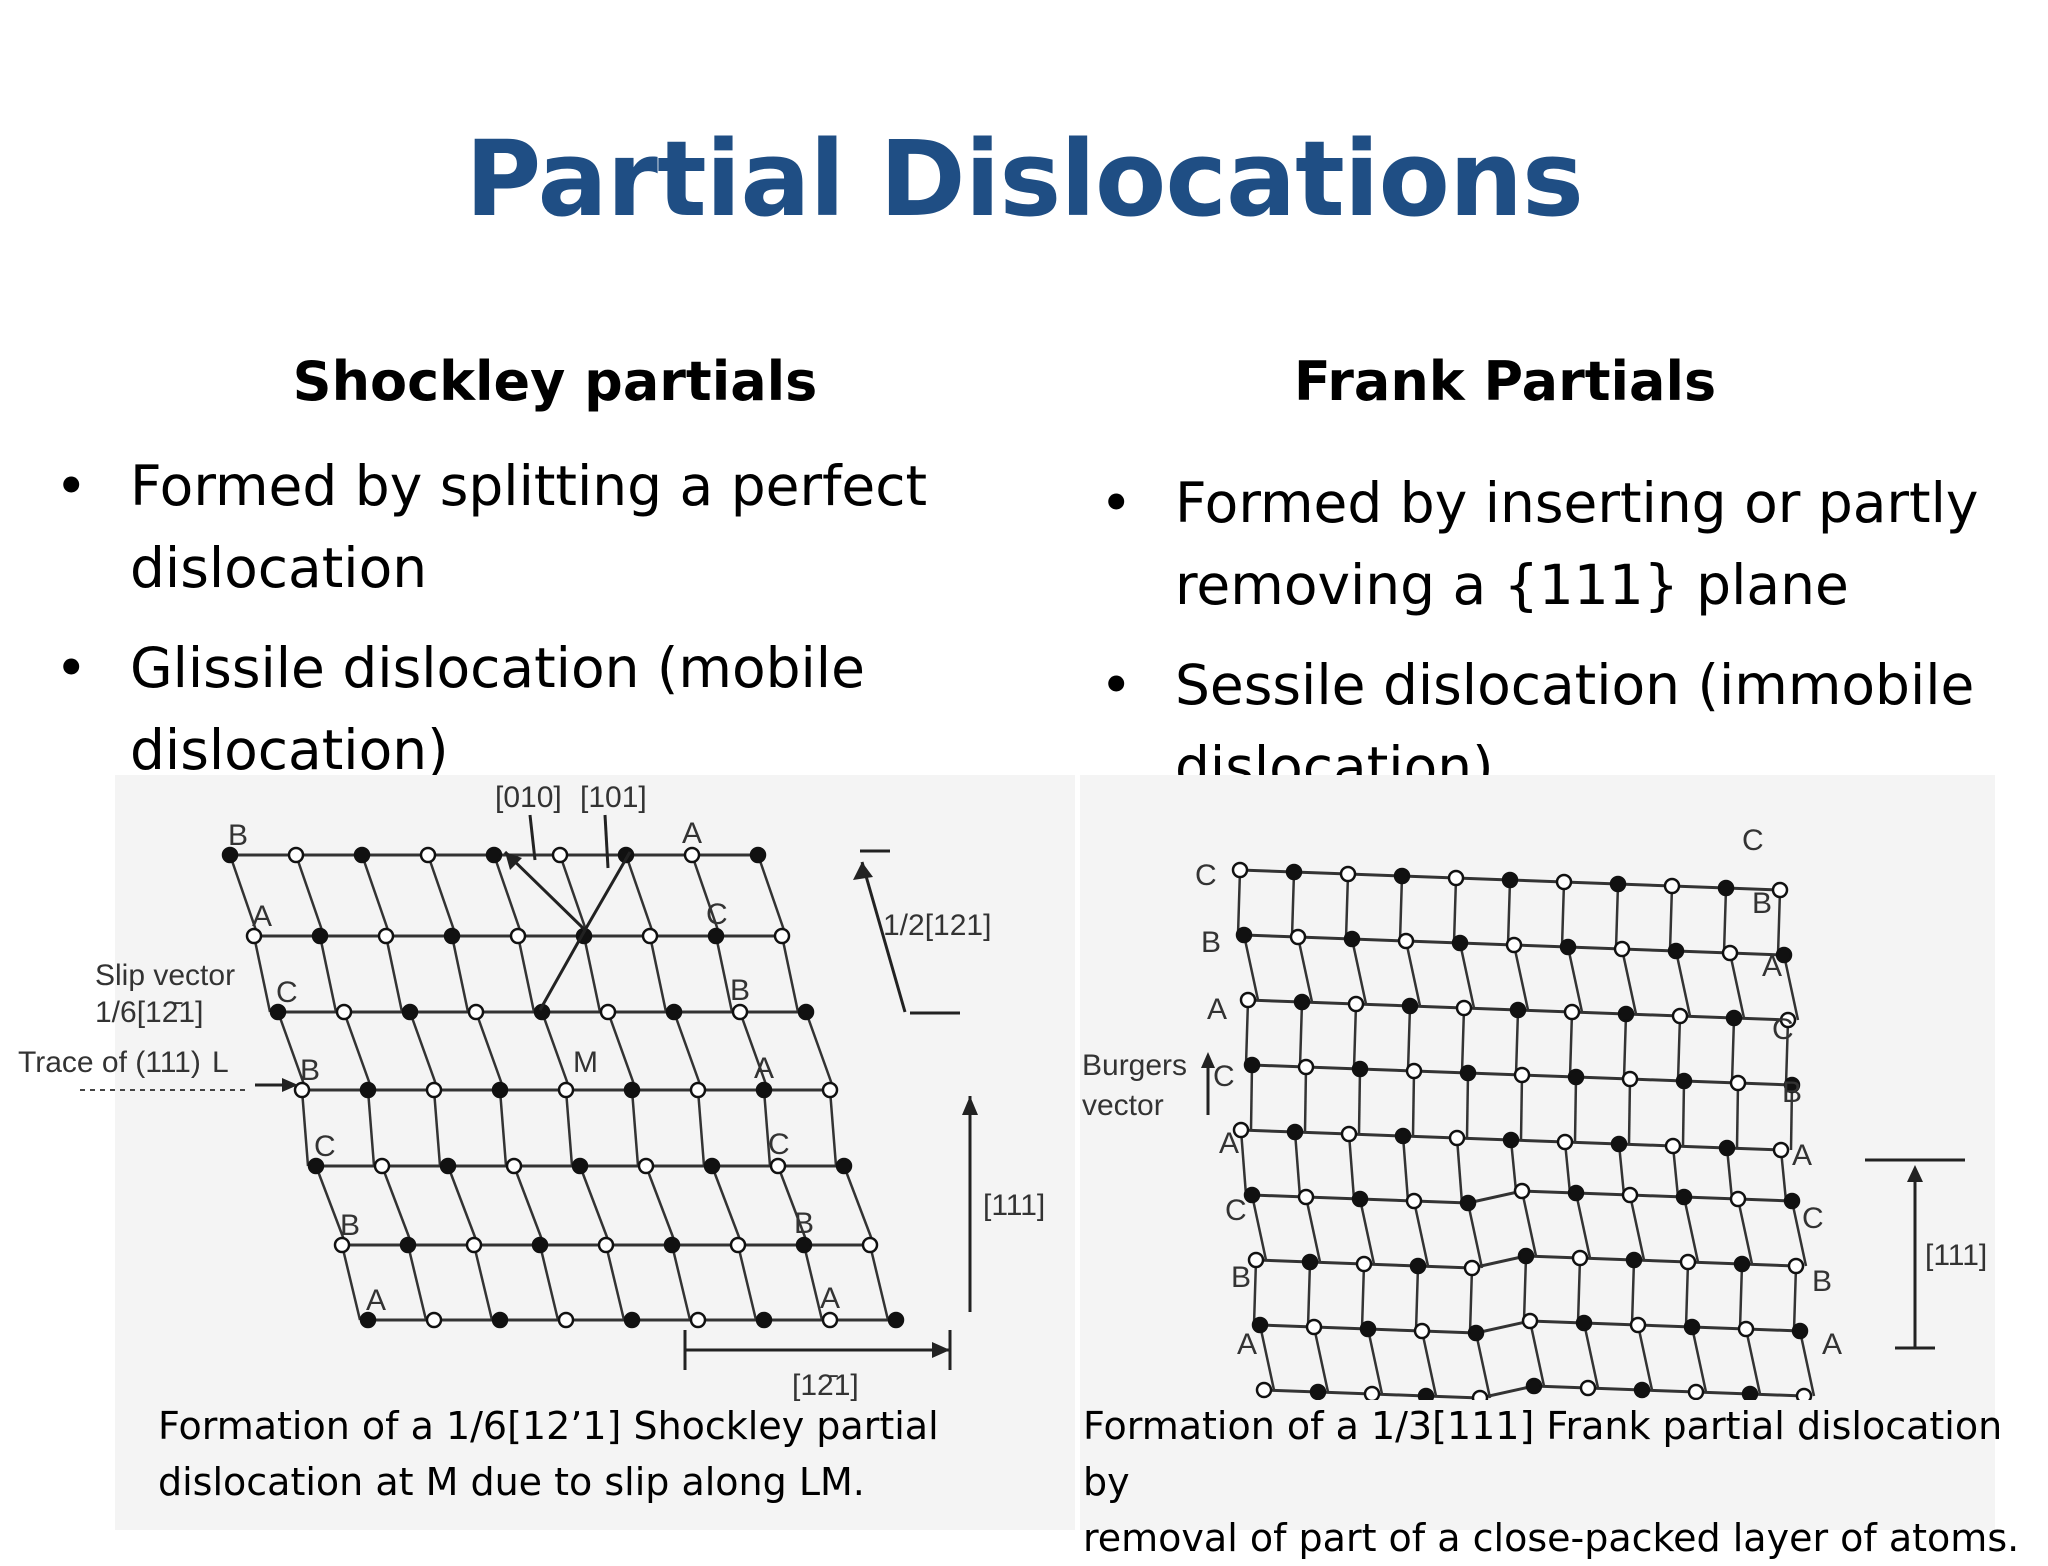  What do you see at coordinates (937, 925) in the screenshot?
I see `label-half-121: 1/2[121]` at bounding box center [937, 925].